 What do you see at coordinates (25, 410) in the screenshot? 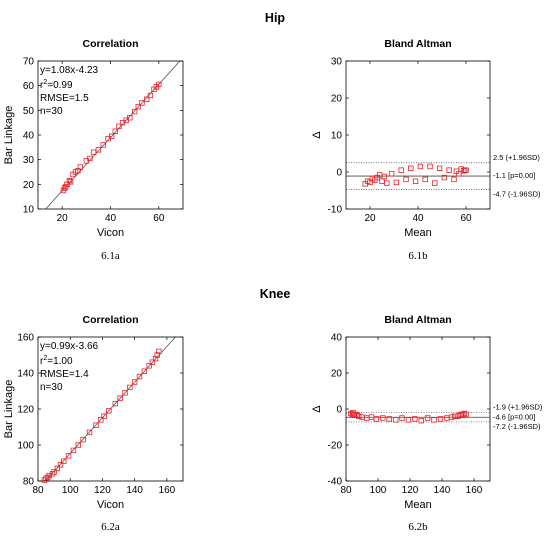
I see `y-tick-label: 120` at bounding box center [25, 410].